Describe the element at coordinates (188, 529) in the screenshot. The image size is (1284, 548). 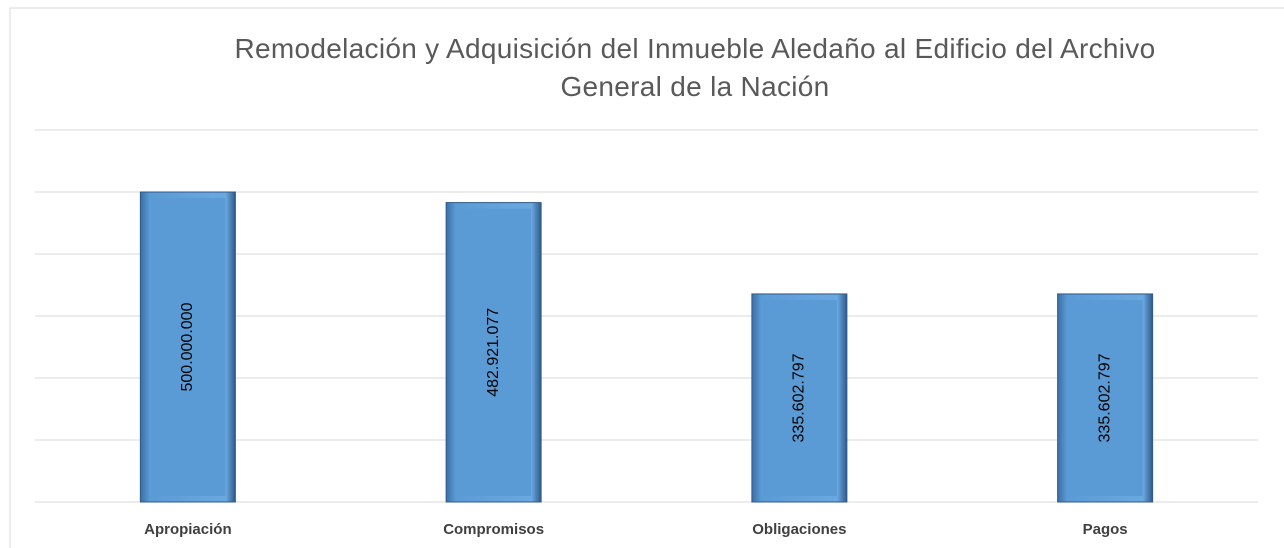
I see `x-tick-label: Apropiación` at that location.